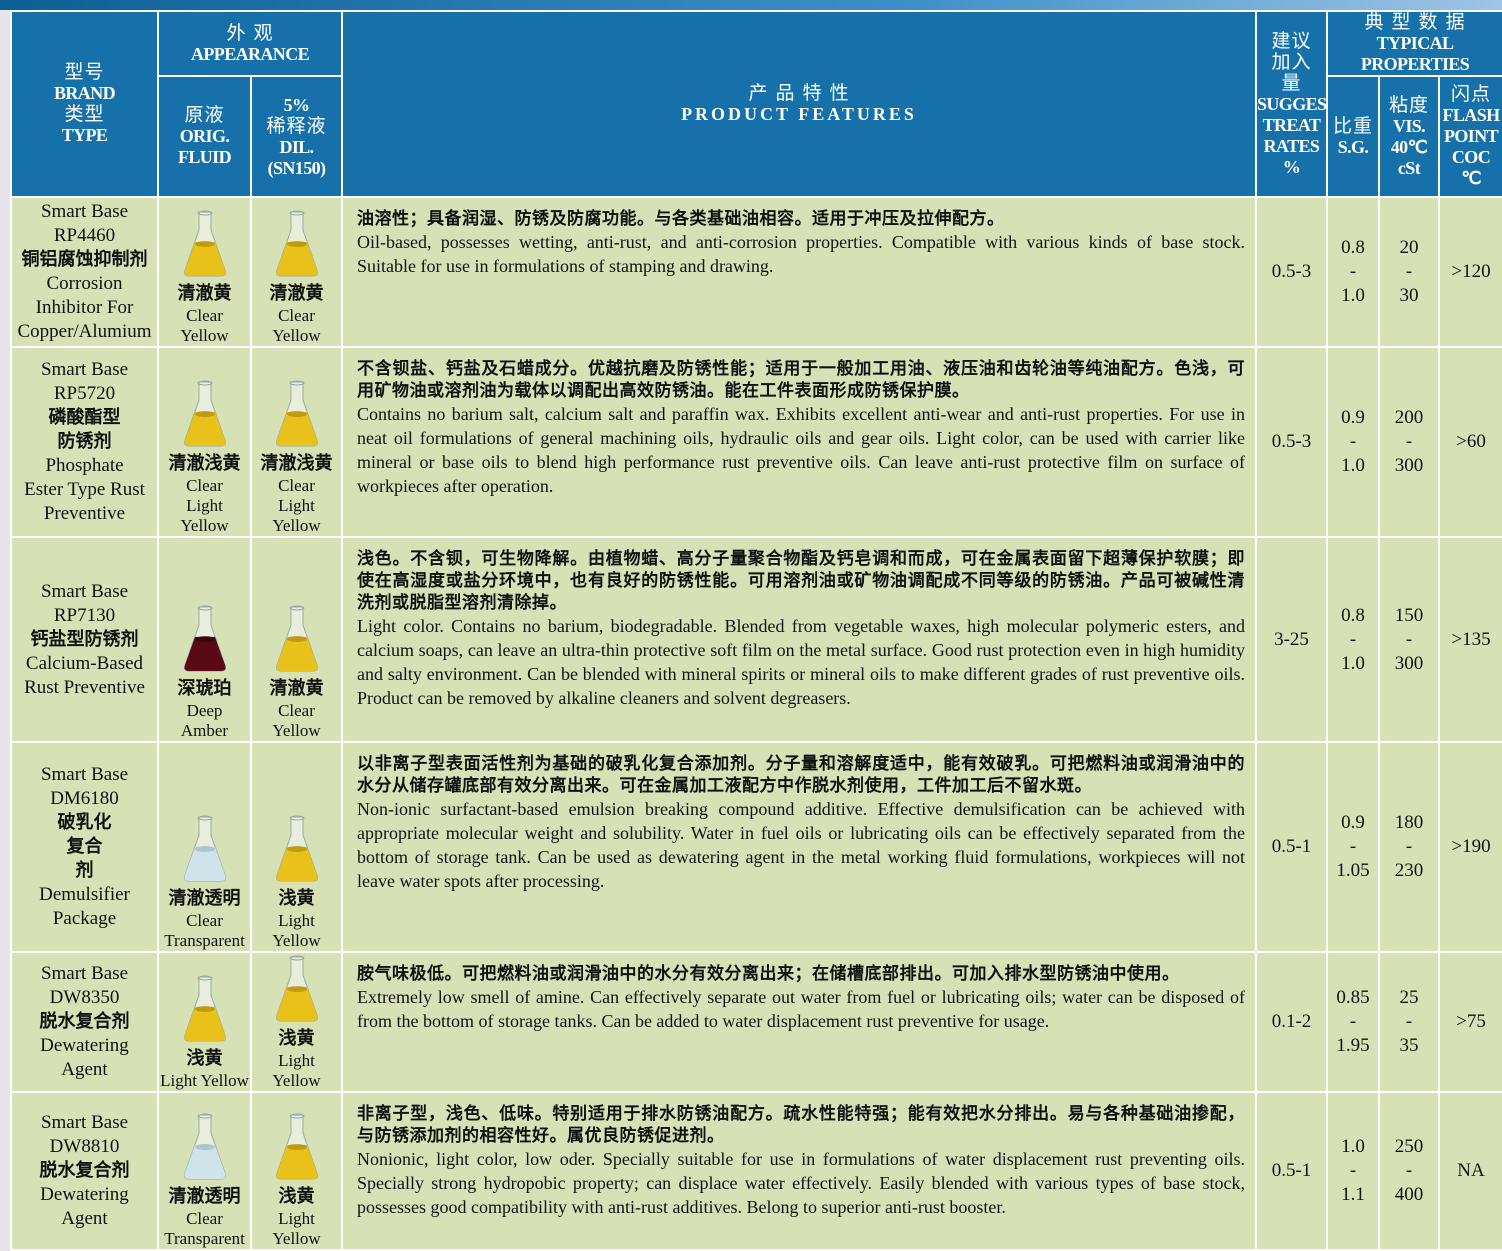 The width and height of the screenshot is (1502, 1251). What do you see at coordinates (1408, 104) in the screenshot?
I see `vis-header-text: 粘度` at bounding box center [1408, 104].